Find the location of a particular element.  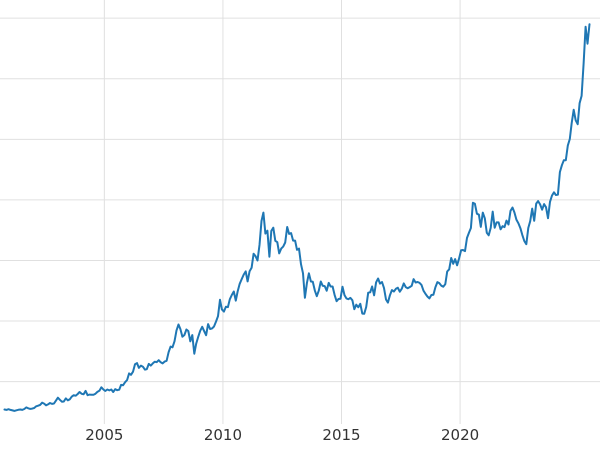

x-tick-label: 2020 is located at coordinates (460, 435).